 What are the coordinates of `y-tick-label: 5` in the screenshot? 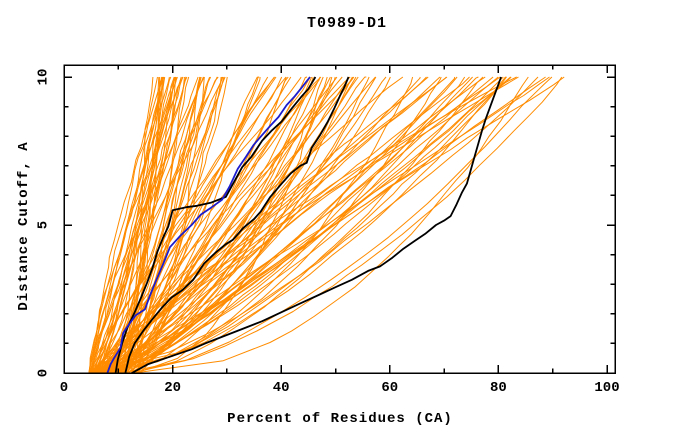 It's located at (43, 225).